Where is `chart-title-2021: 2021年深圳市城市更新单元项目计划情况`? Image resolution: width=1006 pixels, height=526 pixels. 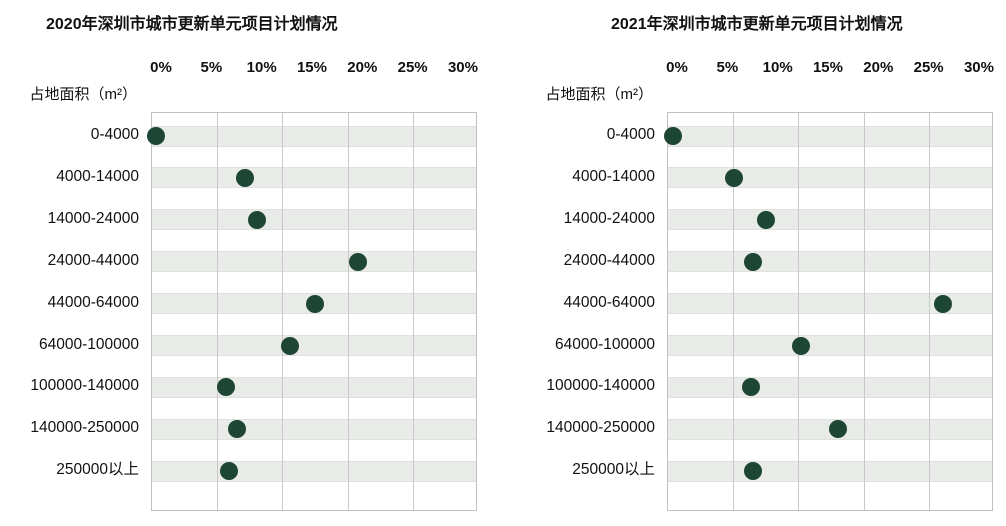 chart-title-2021: 2021年深圳市城市更新单元项目计划情况 is located at coordinates (757, 24).